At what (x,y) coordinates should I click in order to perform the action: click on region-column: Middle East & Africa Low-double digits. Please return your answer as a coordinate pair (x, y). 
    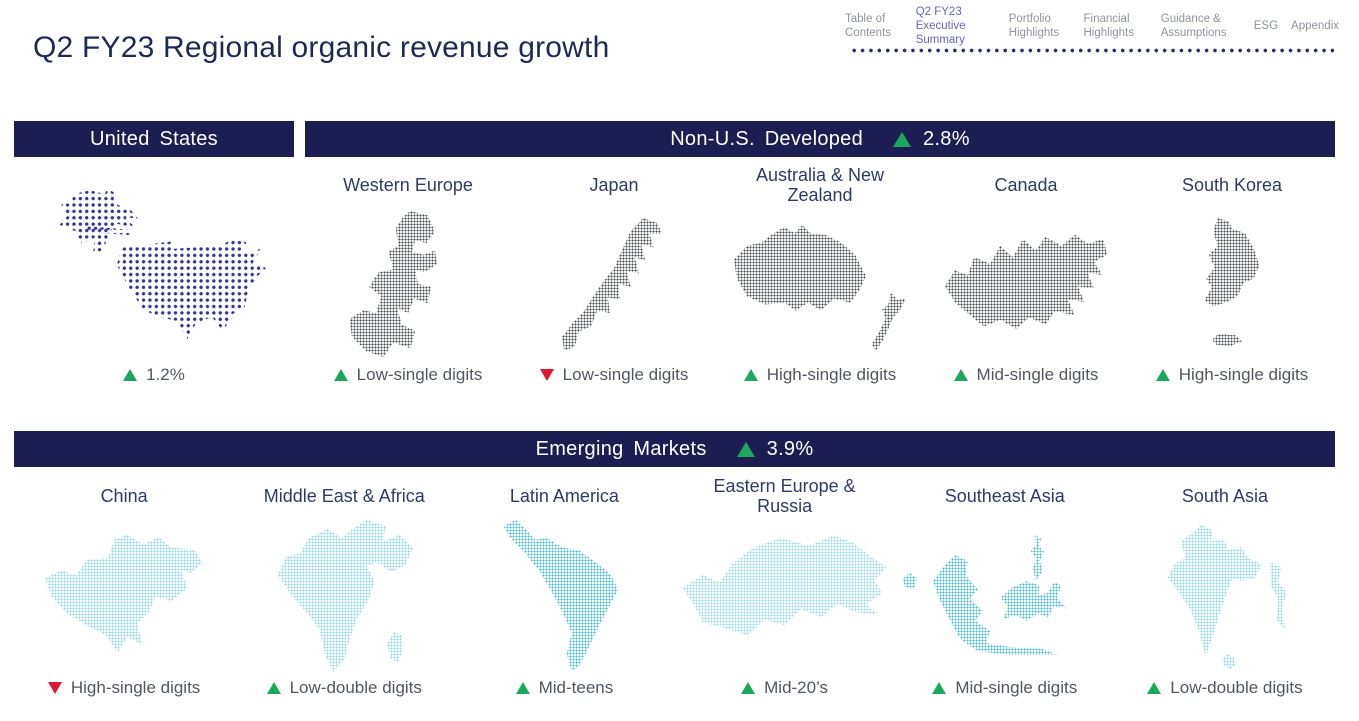
    Looking at the image, I should click on (344, 593).